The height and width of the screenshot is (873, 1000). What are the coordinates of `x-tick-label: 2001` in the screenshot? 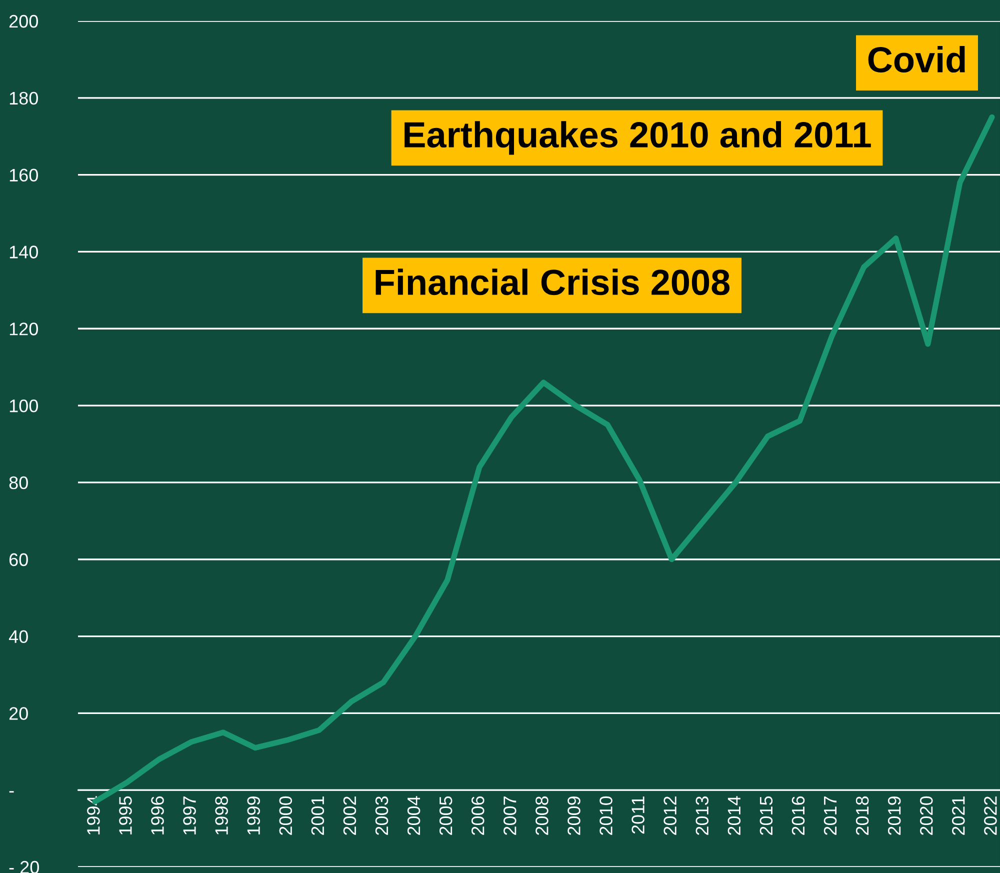 It's located at (317, 815).